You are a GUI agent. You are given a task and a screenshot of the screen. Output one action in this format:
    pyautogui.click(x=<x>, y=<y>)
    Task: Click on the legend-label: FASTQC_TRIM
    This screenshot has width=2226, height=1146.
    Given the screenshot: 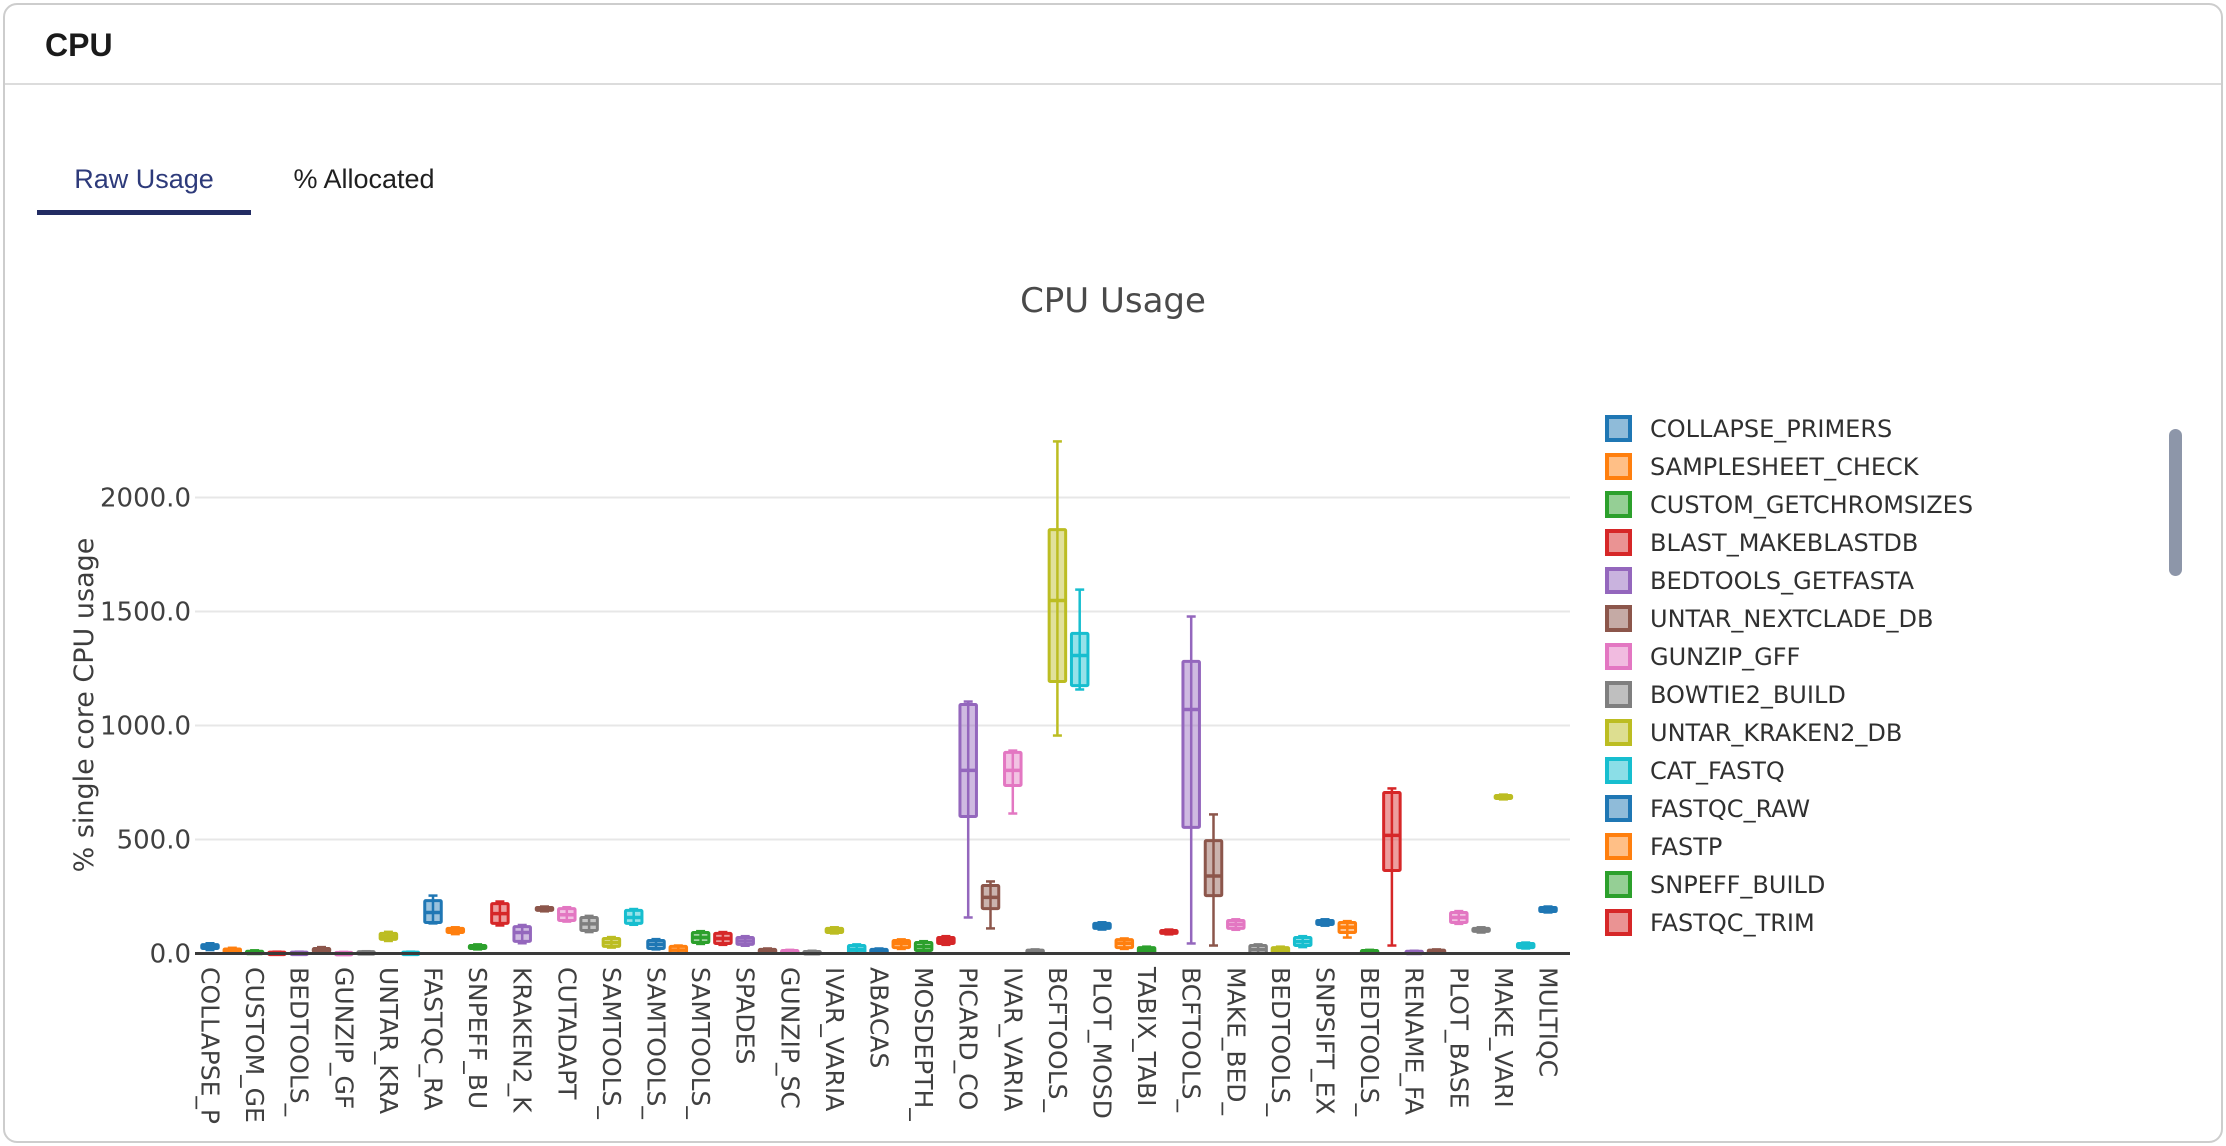 What is the action you would take?
    pyautogui.click(x=1732, y=922)
    